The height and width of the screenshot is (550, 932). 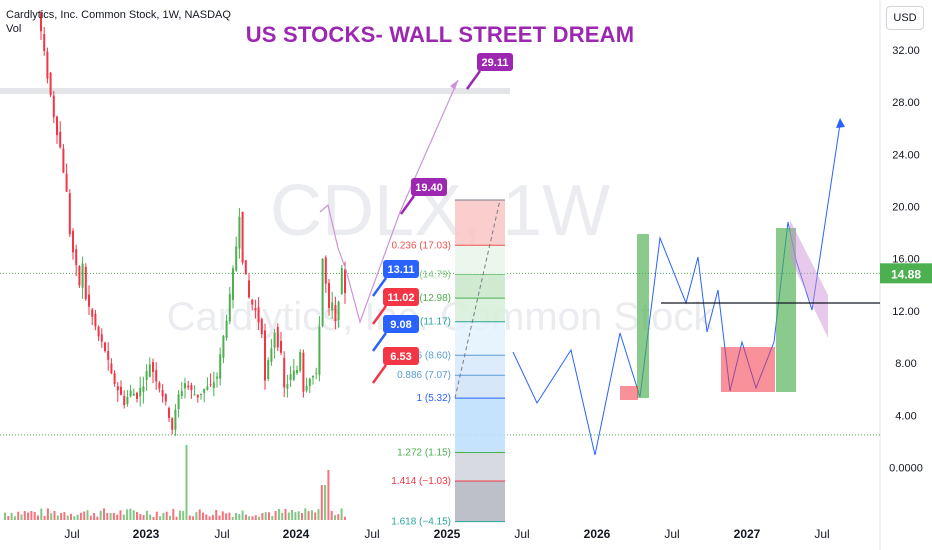 I want to click on price-axis-label: 16.00, so click(x=906, y=260).